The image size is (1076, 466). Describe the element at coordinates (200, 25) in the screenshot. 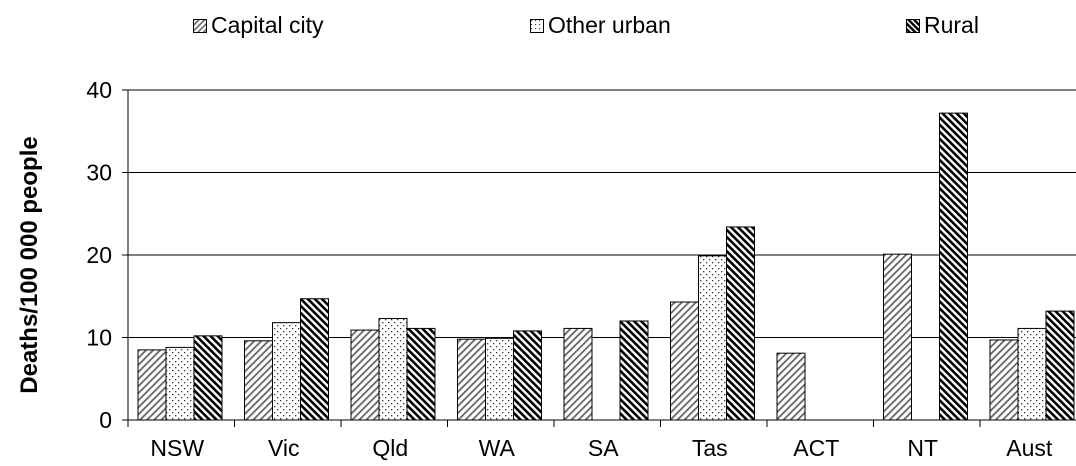

I see `legend-swatch-capital-city` at that location.